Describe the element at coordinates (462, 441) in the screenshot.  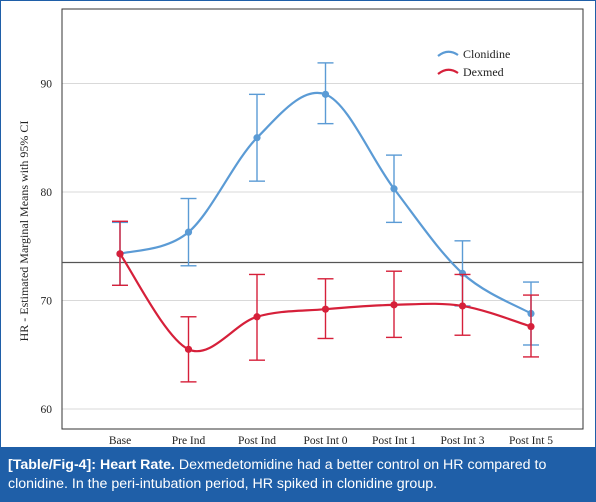
I see `x-tick-label: Post Int 3` at that location.